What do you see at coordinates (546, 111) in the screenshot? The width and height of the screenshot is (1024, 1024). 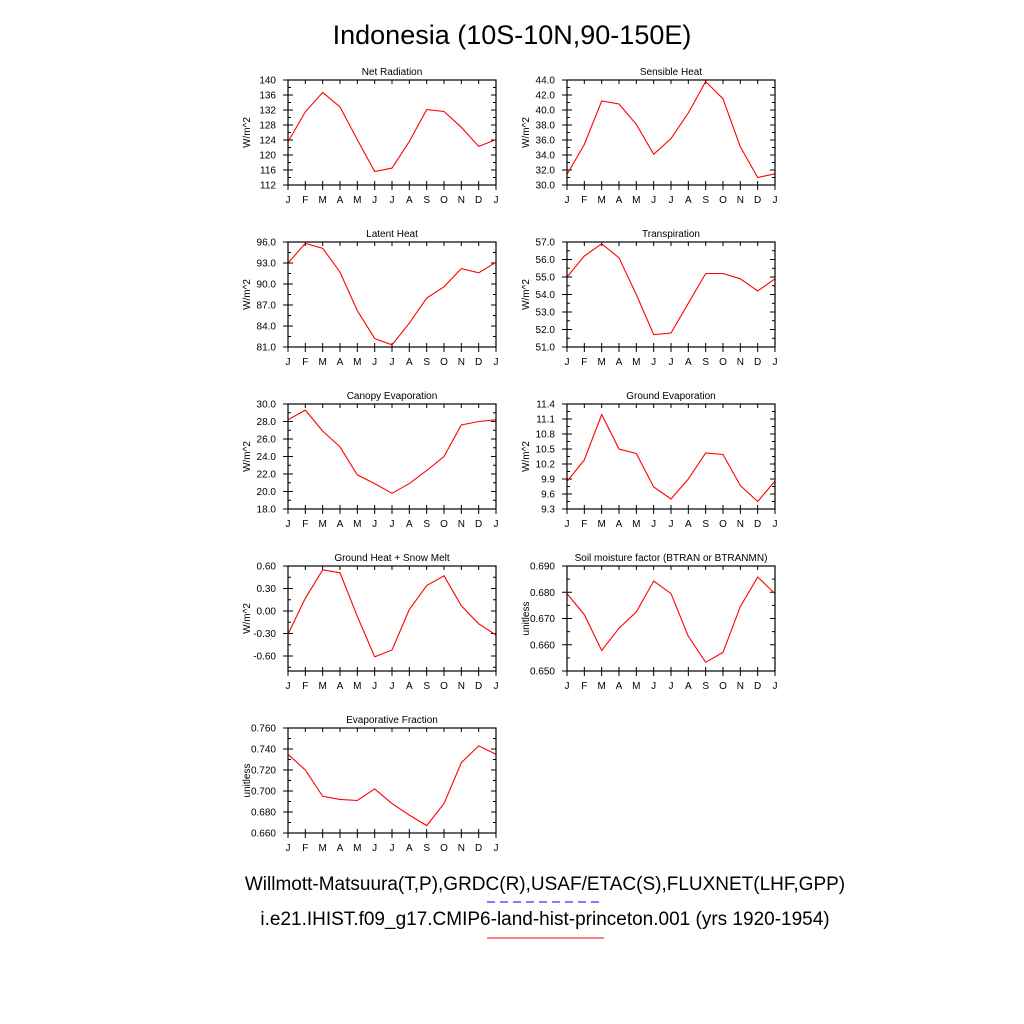 I see `y-tick-label: 40.0` at bounding box center [546, 111].